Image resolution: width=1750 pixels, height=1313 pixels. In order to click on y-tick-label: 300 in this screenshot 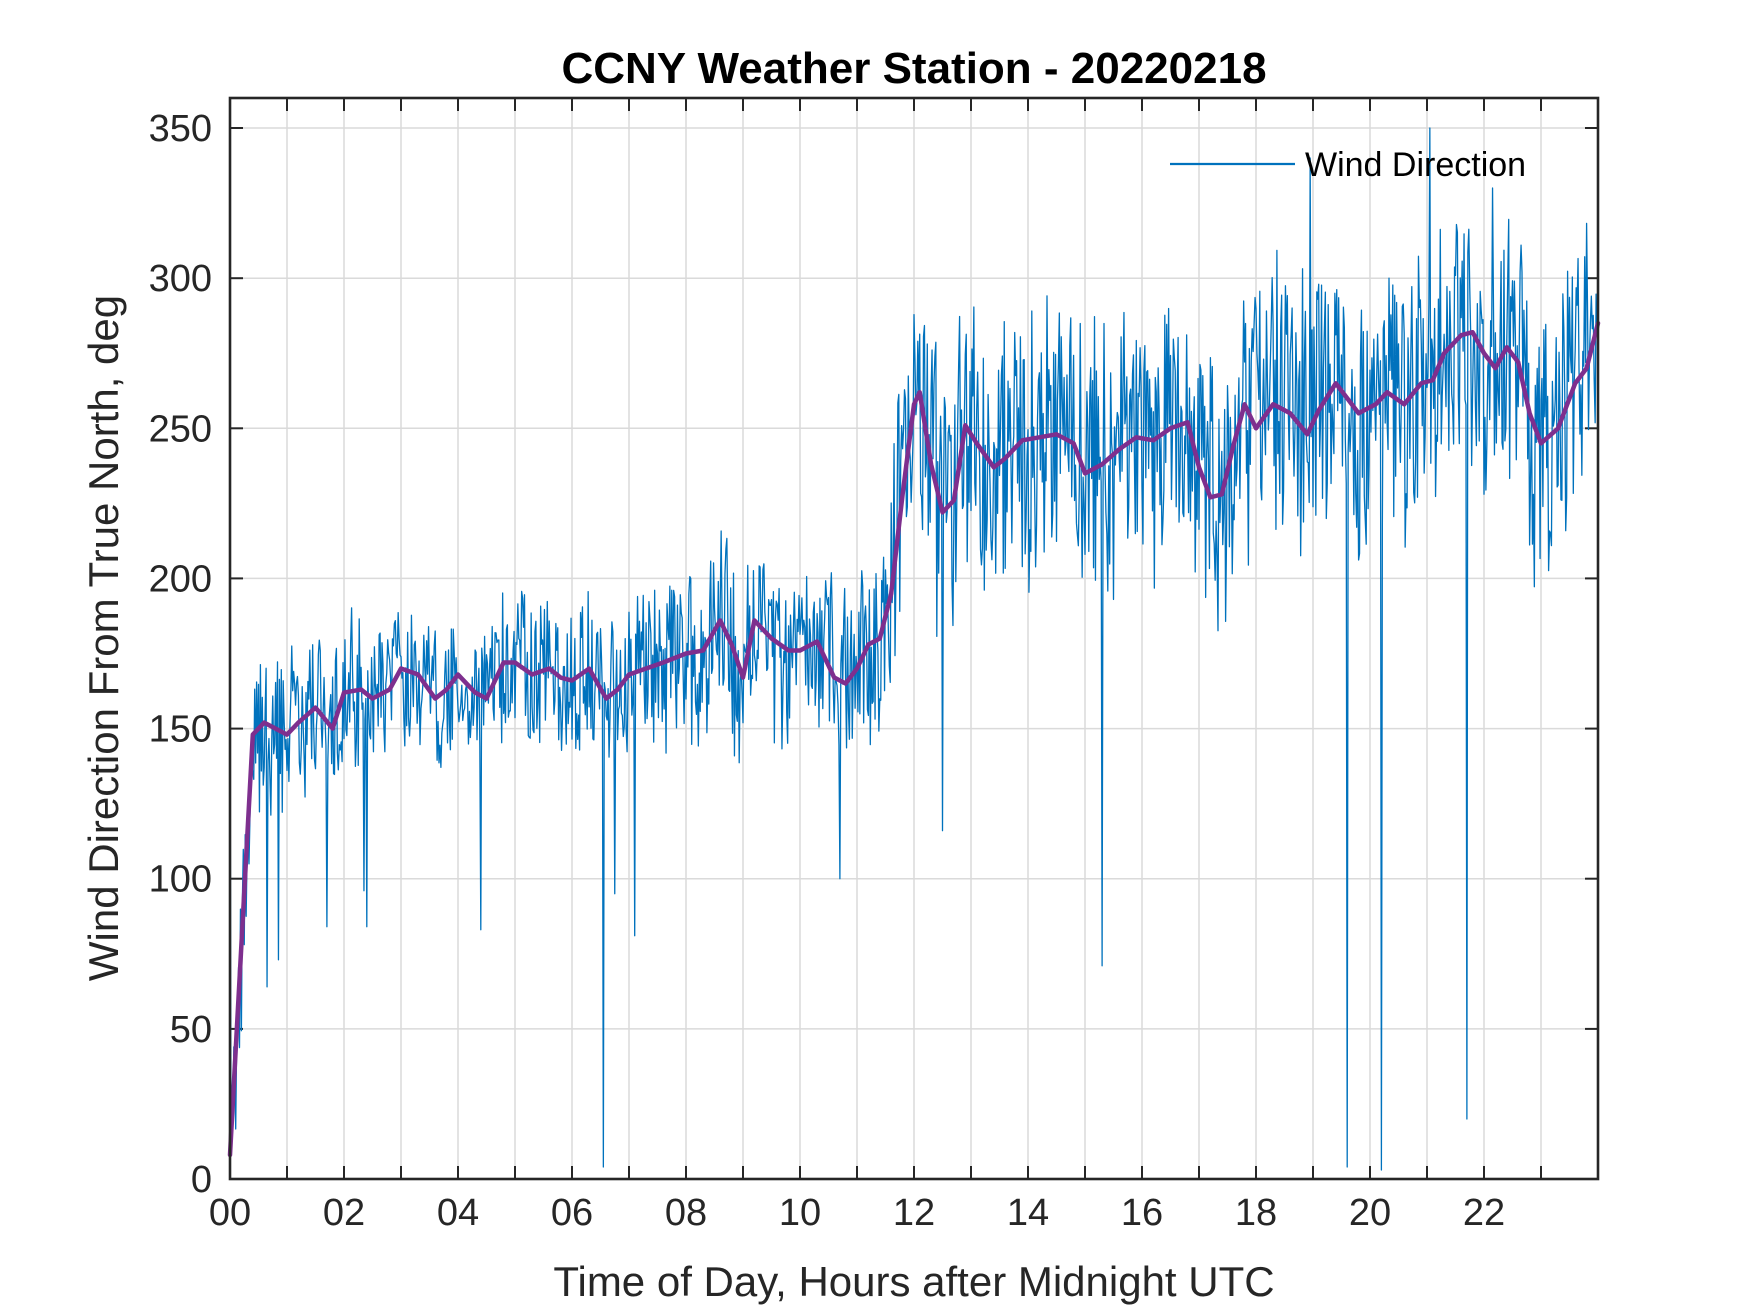, I will do `click(180, 279)`.